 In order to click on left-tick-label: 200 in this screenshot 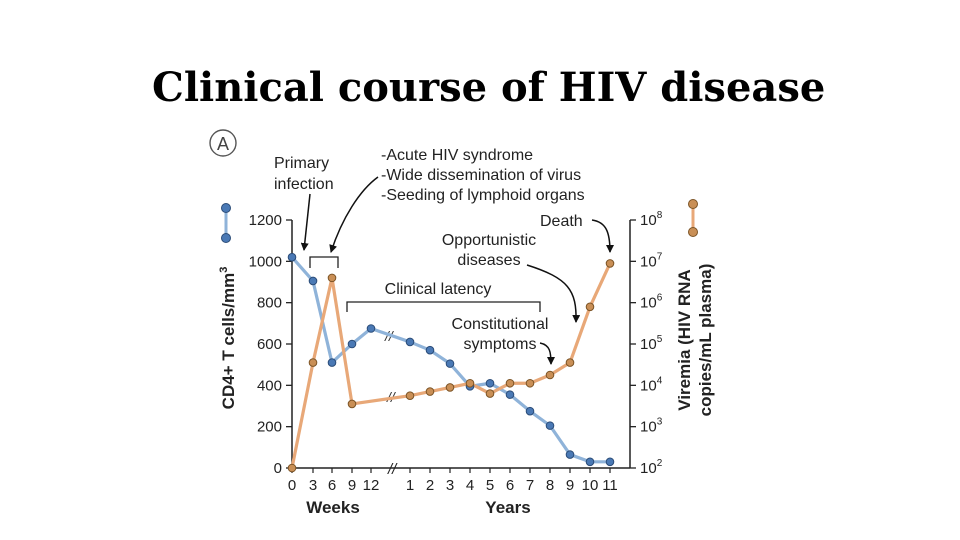, I will do `click(269, 427)`.